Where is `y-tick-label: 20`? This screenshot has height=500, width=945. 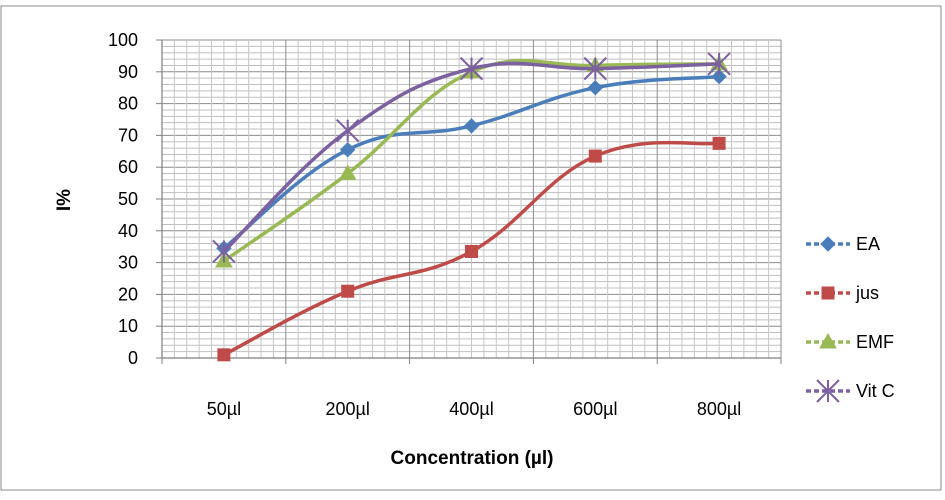
y-tick-label: 20 is located at coordinates (128, 294).